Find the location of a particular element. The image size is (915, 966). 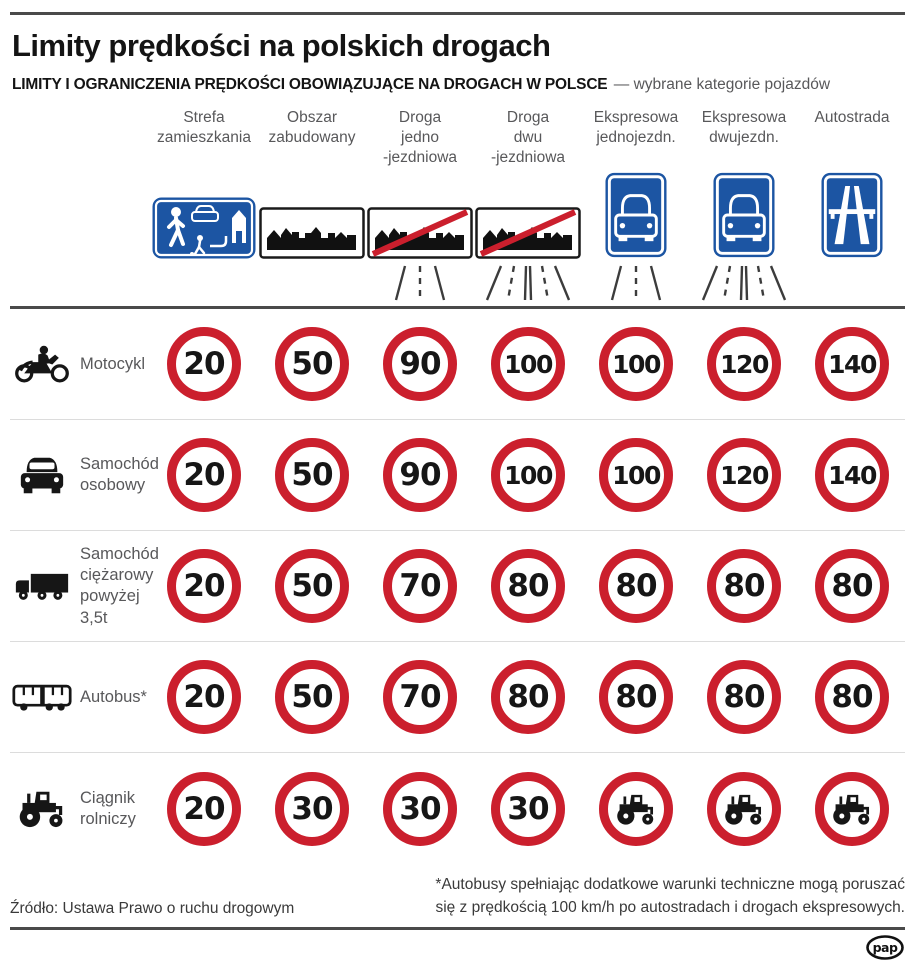

pap-logo: pap is located at coordinates (885, 950).